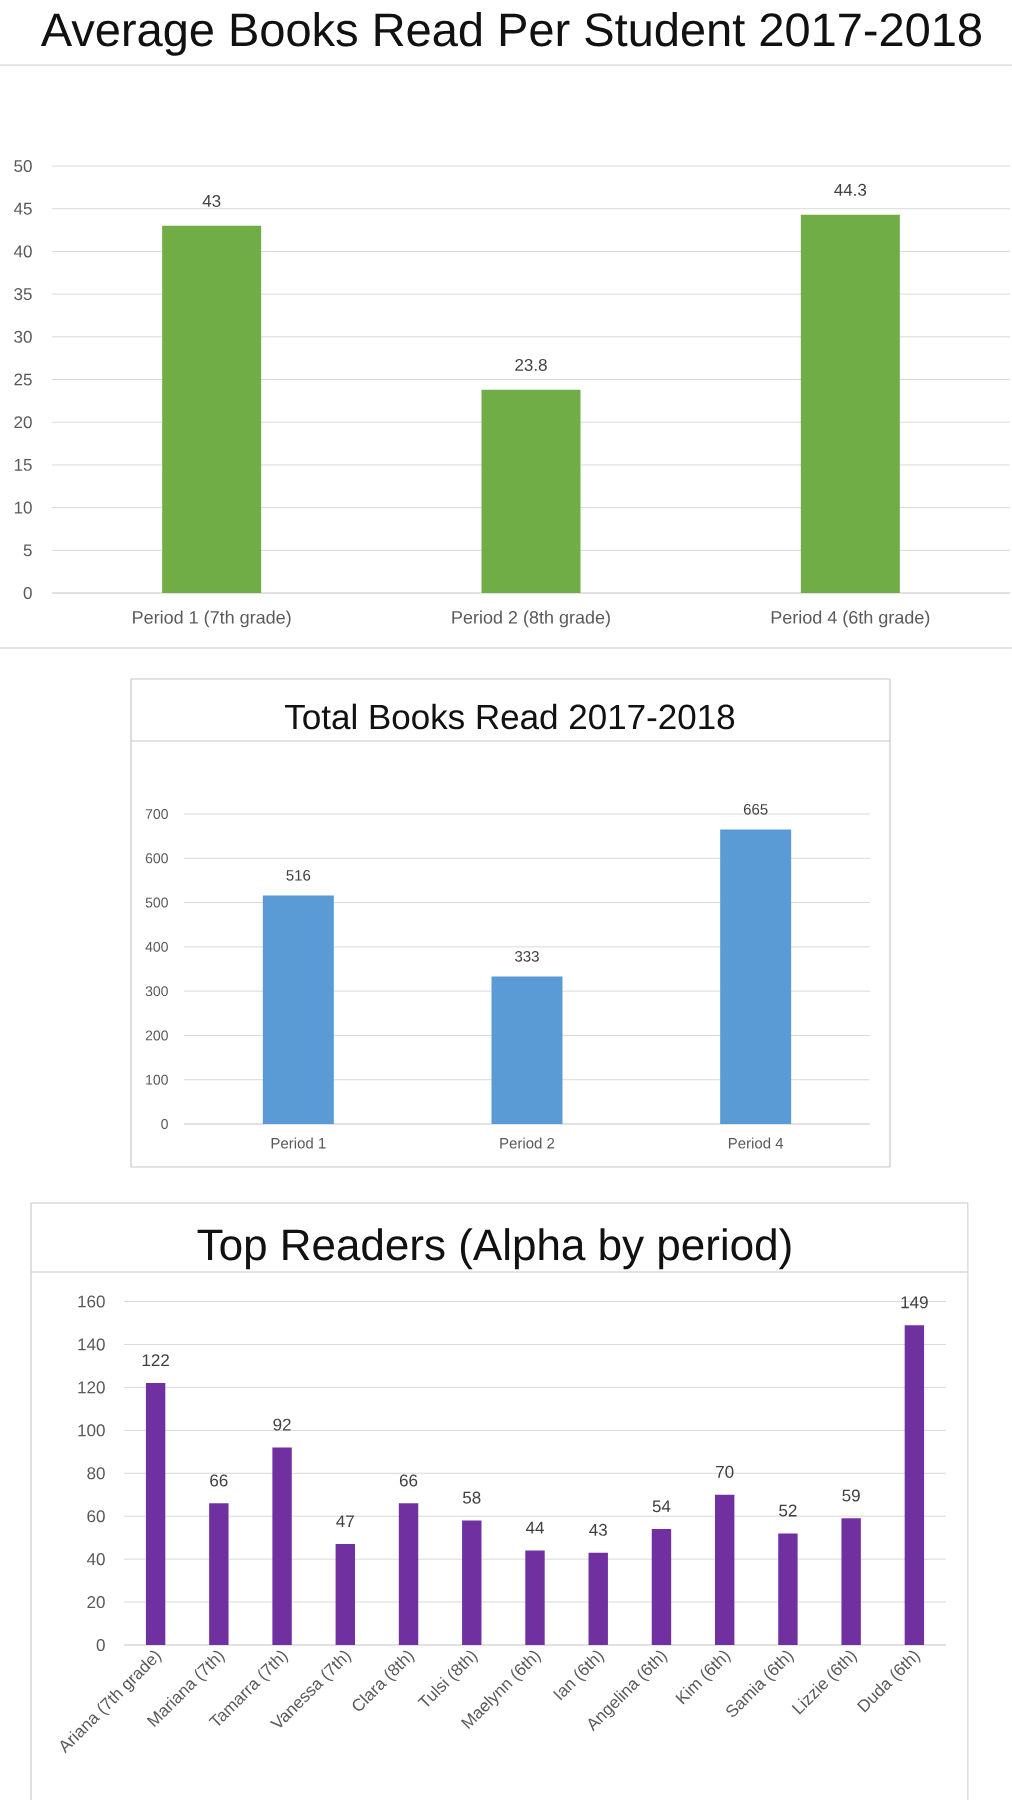 Image resolution: width=1012 pixels, height=1800 pixels. Describe the element at coordinates (156, 858) in the screenshot. I see `y-tick-label: 600` at that location.